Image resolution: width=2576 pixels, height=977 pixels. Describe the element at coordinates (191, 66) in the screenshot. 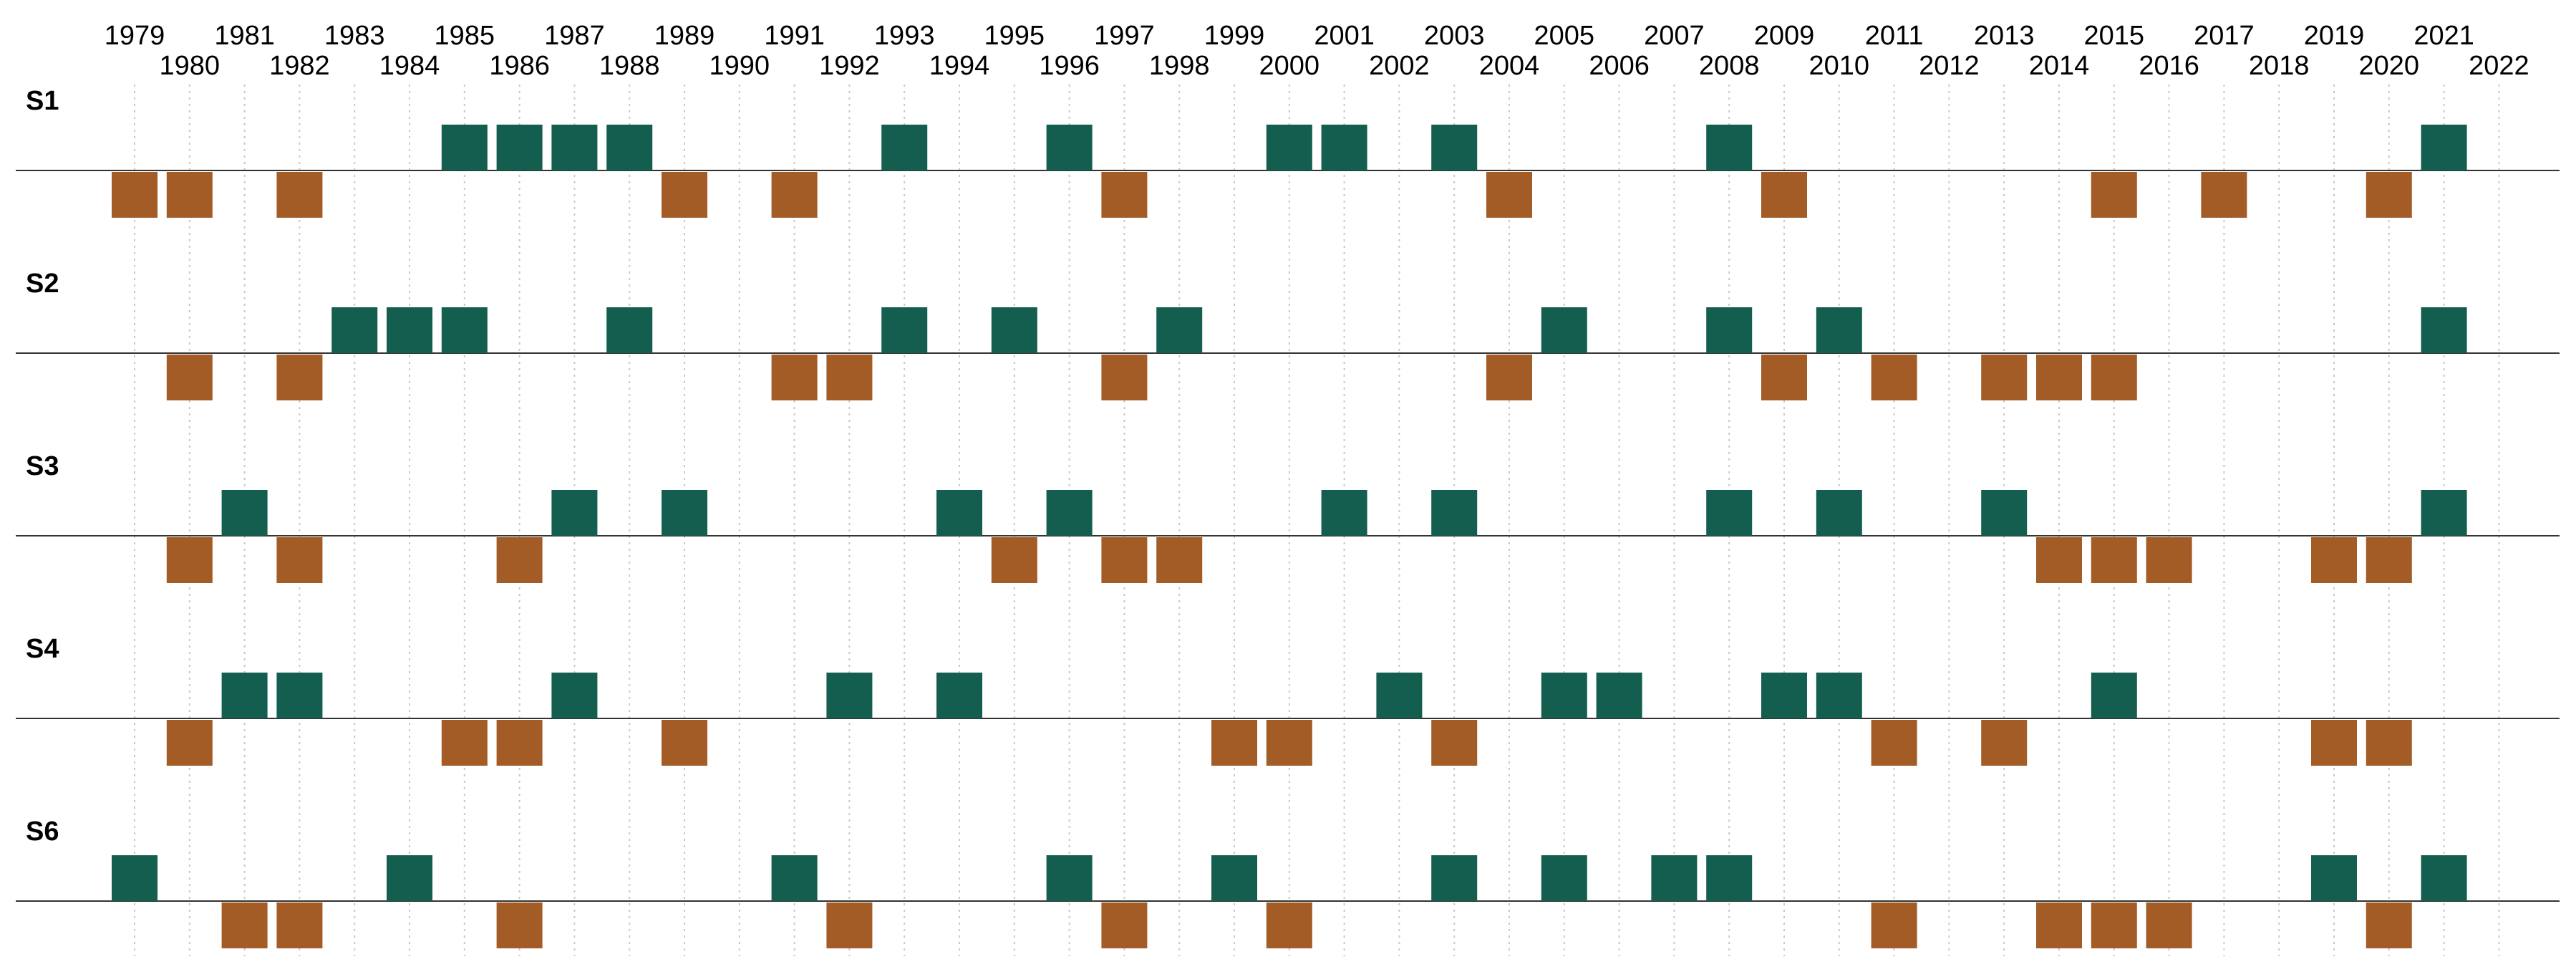

I see `year-tick-label: 1980` at that location.